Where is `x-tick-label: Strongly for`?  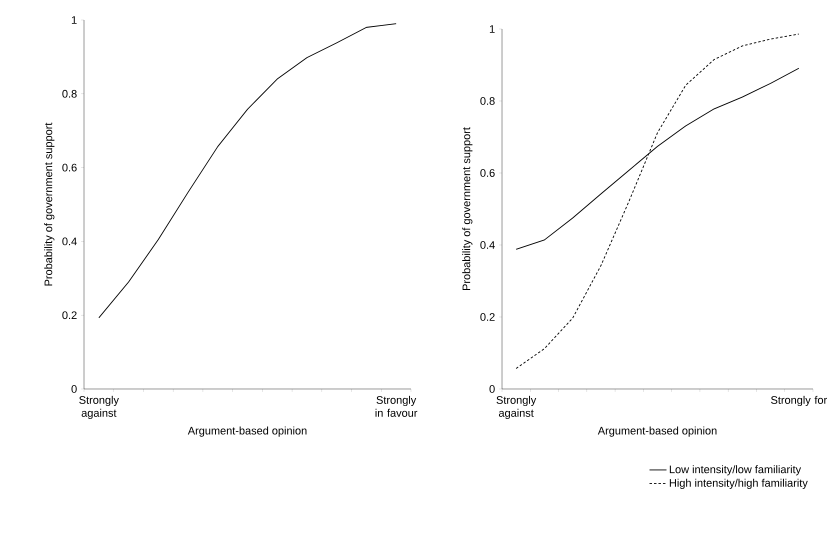
x-tick-label: Strongly for is located at coordinates (799, 401).